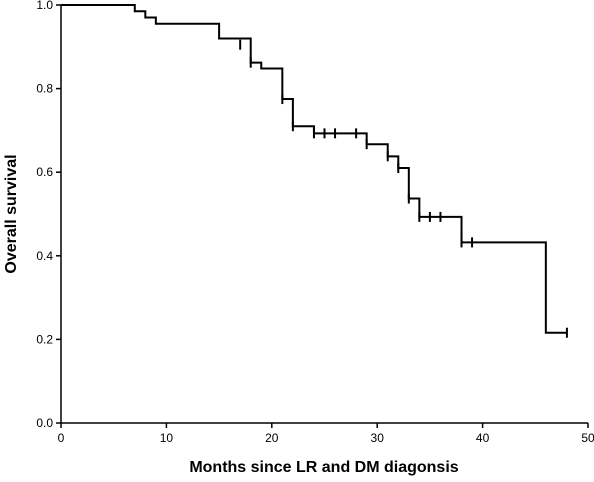 This screenshot has width=594, height=482. What do you see at coordinates (326, 434) in the screenshot?
I see `x-ticks: 0 10 20 30 40 50` at bounding box center [326, 434].